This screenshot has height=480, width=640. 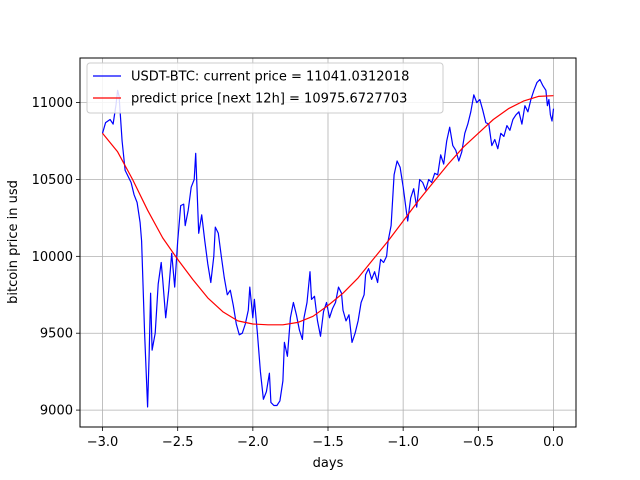 What do you see at coordinates (52, 103) in the screenshot?
I see `y-tick-label: 11000` at bounding box center [52, 103].